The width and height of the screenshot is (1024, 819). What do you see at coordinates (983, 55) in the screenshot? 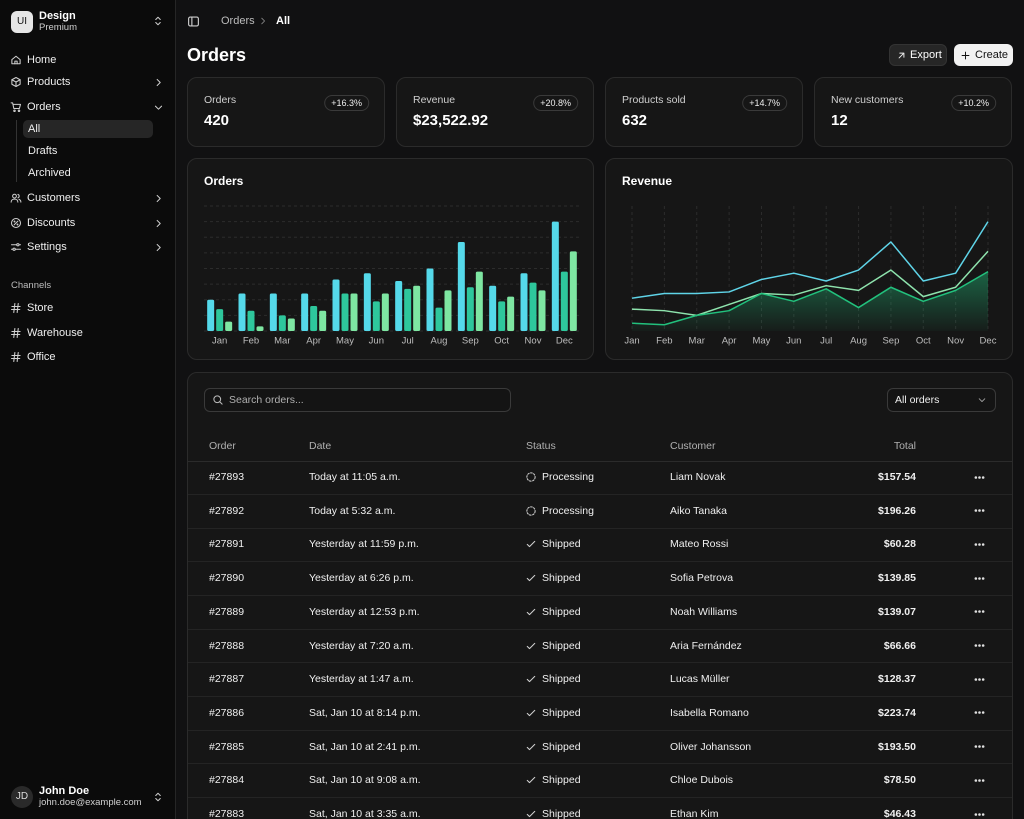
I see `create-button` at bounding box center [983, 55].